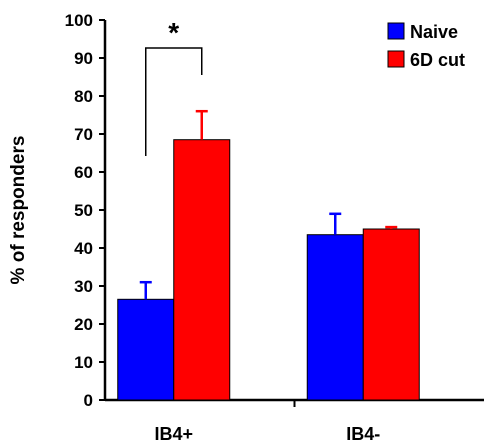  I want to click on y-tick-label: 70, so click(83, 134).